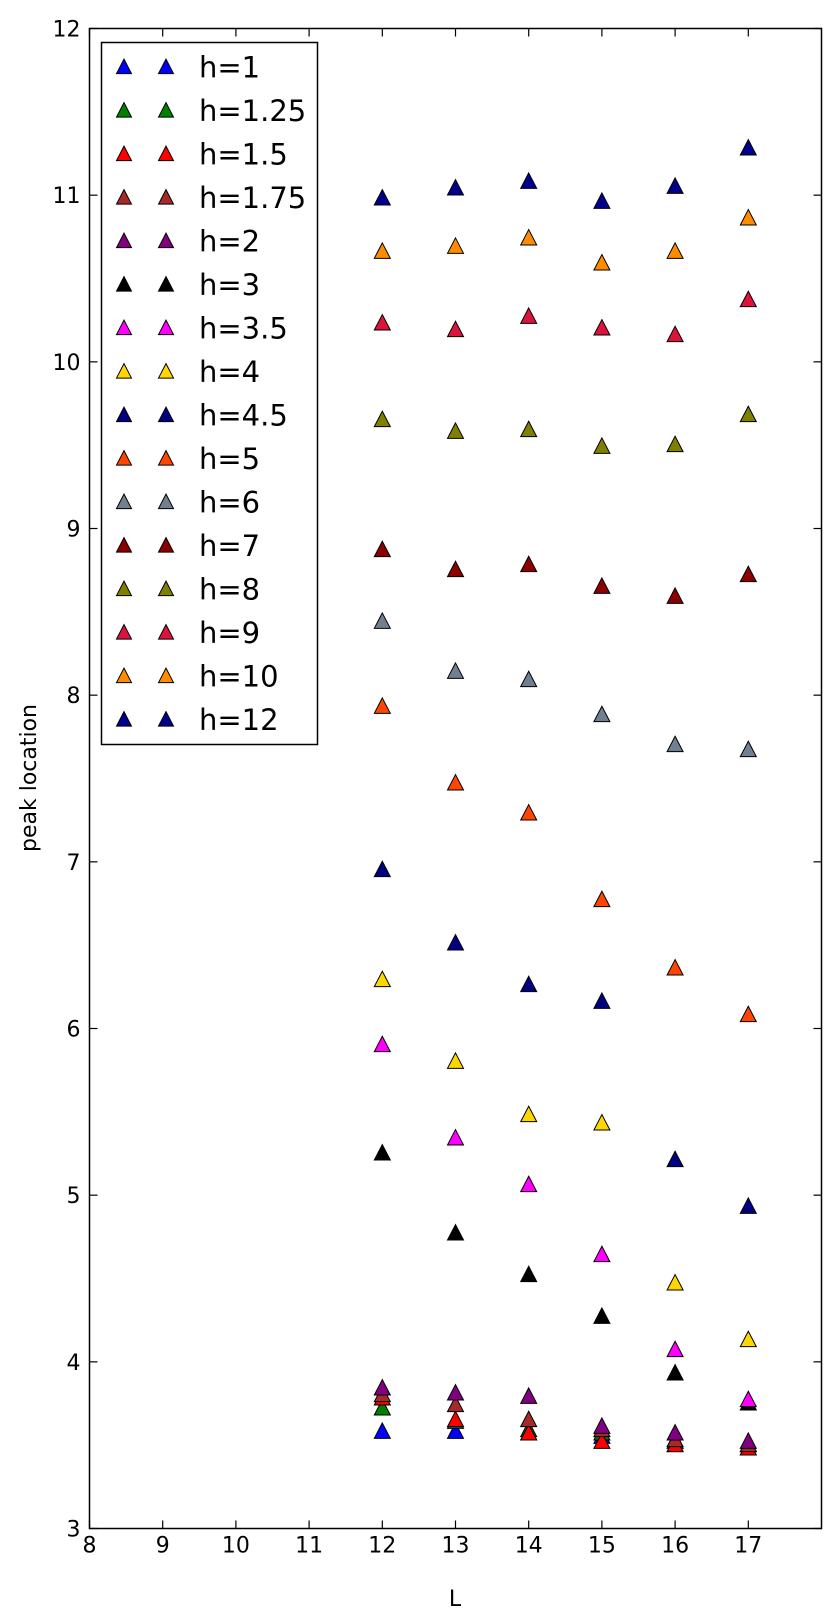 This screenshot has height=1616, width=830. What do you see at coordinates (565, 1221) in the screenshot?
I see `series-h=3.5` at bounding box center [565, 1221].